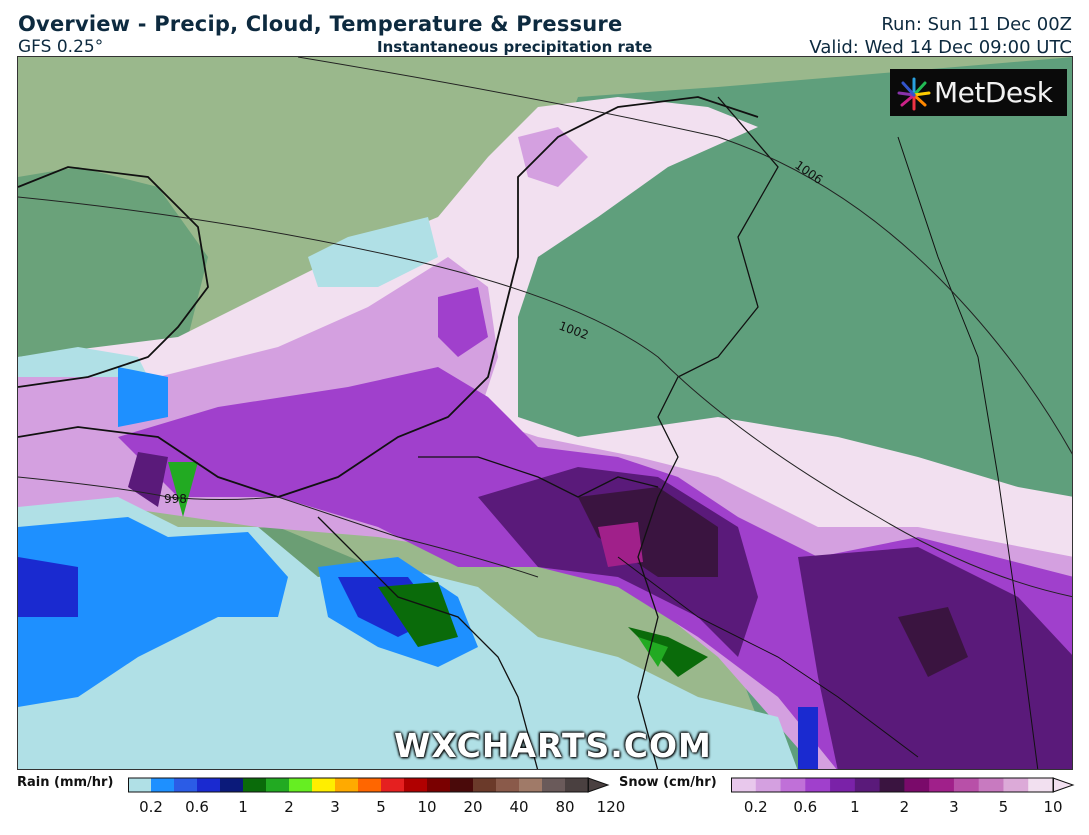 This screenshot has height=835, width=1089. I want to click on rain-colorbar, so click(369, 785).